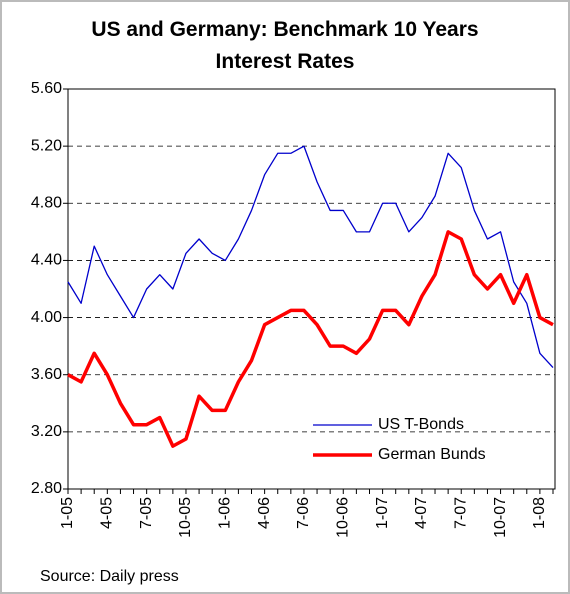 Image resolution: width=570 pixels, height=594 pixels. Describe the element at coordinates (46, 488) in the screenshot. I see `y-tick-label: 2.80` at that location.